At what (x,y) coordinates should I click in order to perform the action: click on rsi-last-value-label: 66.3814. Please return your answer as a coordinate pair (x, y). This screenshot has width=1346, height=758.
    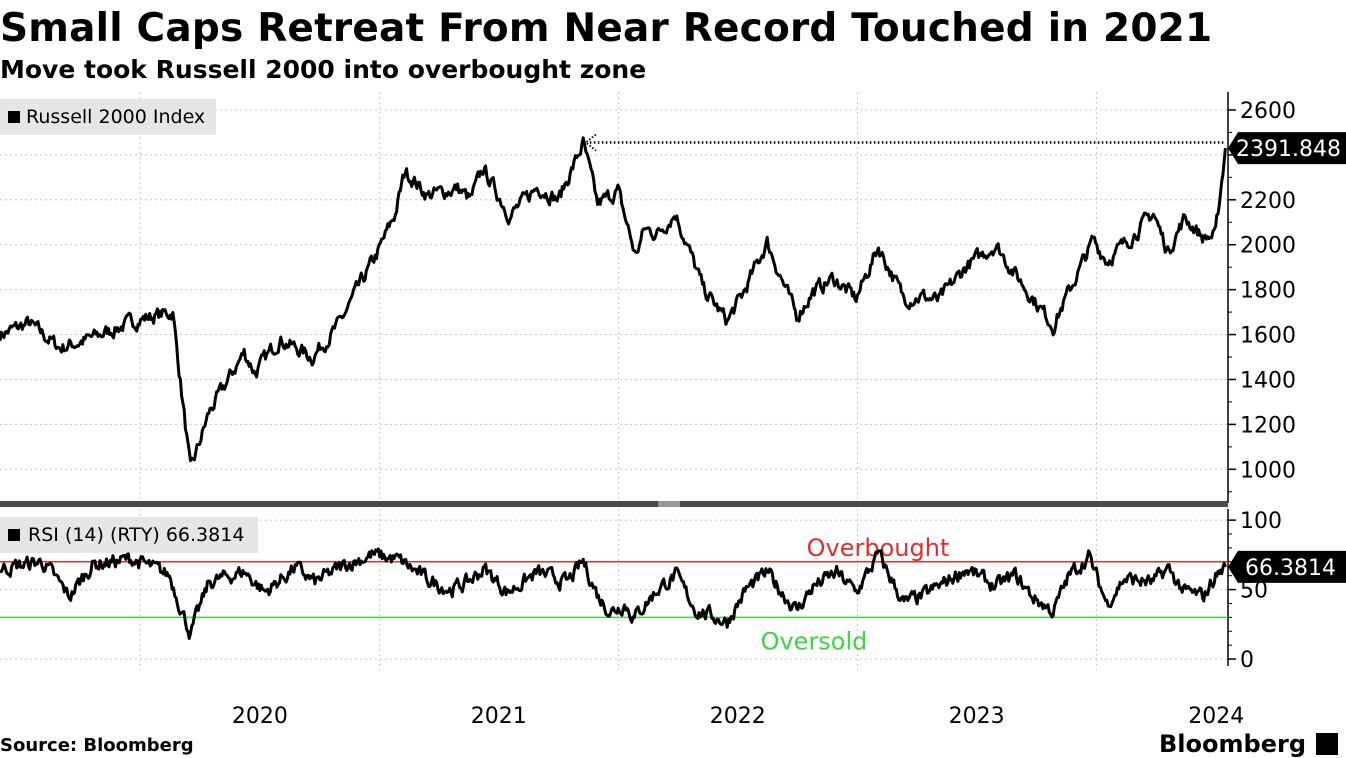
    Looking at the image, I should click on (1290, 568).